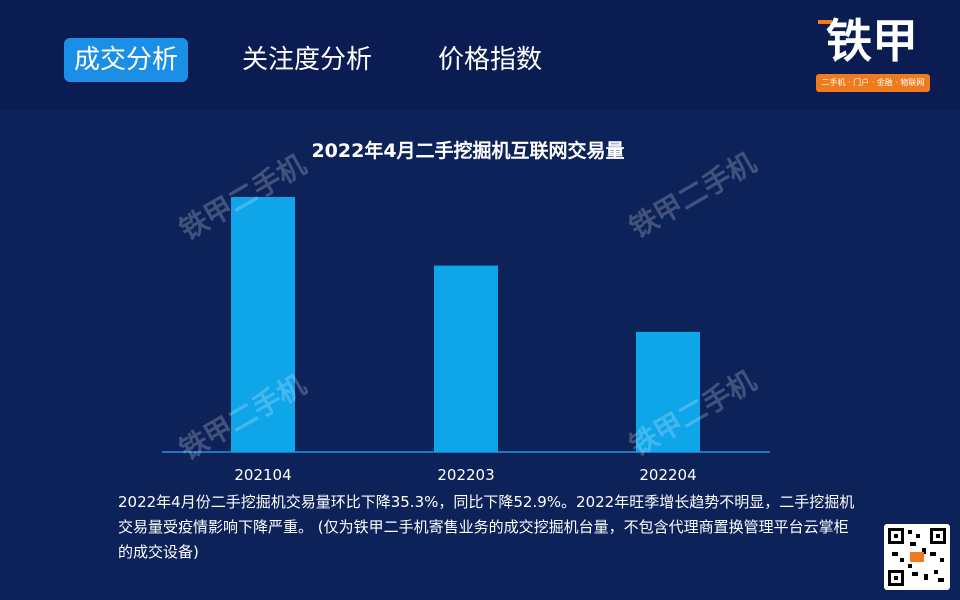 This screenshot has height=600, width=960. What do you see at coordinates (468, 151) in the screenshot?
I see `chart-title: 2022年4月二手挖掘机互联网交易量` at bounding box center [468, 151].